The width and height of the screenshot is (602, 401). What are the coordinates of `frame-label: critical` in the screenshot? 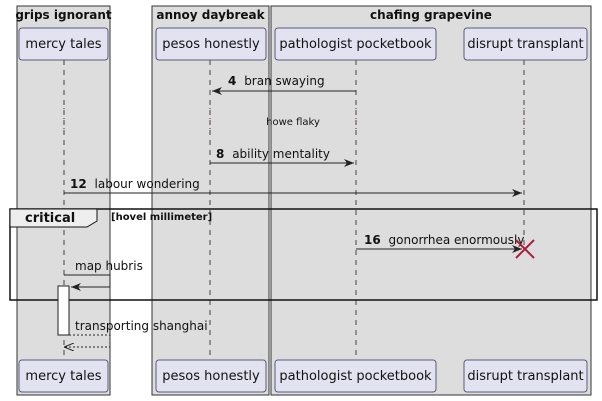 It's located at (50, 218).